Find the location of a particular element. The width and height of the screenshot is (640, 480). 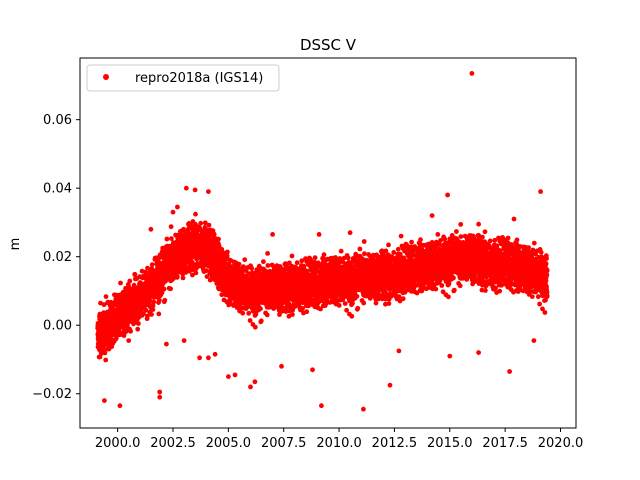

chart-title: DSSC V is located at coordinates (328, 45).